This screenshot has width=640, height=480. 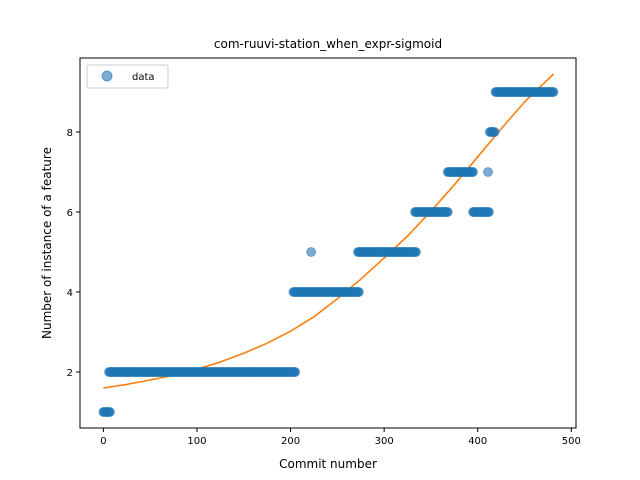 What do you see at coordinates (340, 437) in the screenshot?
I see `x-axis-ticks: 0 100 200 300 400 500` at bounding box center [340, 437].